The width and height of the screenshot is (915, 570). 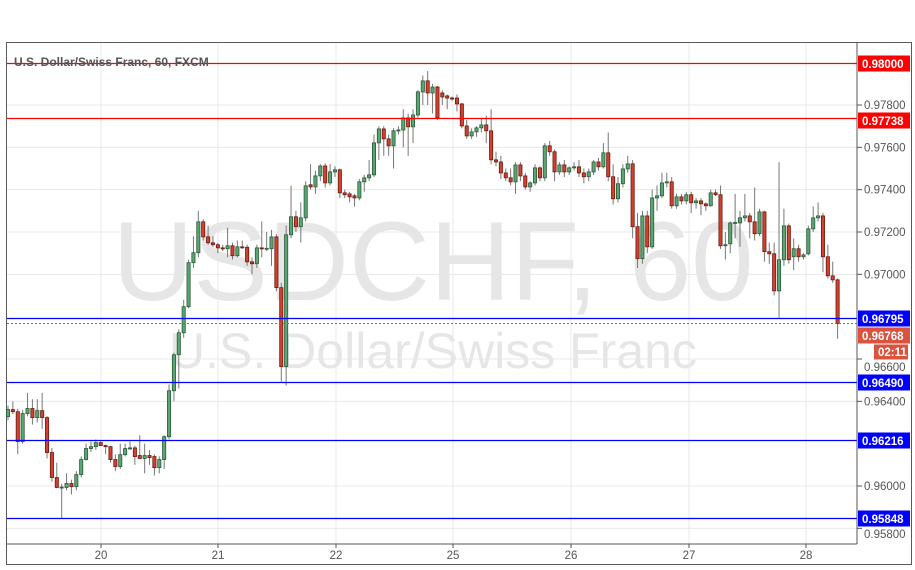 I want to click on y-tick-label: 0.96400, so click(x=885, y=402).